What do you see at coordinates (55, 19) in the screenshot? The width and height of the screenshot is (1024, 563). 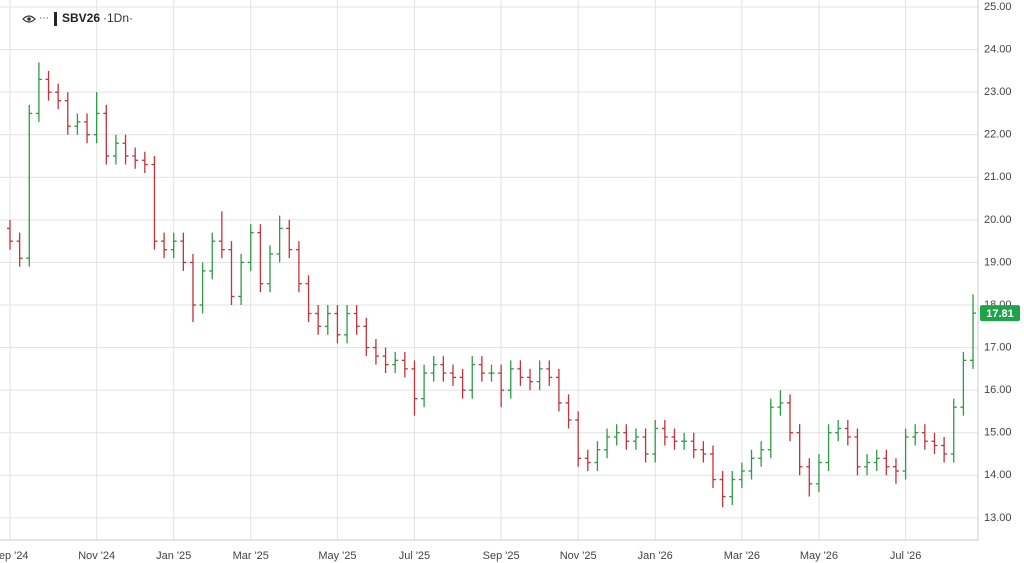 I see `series-marker` at bounding box center [55, 19].